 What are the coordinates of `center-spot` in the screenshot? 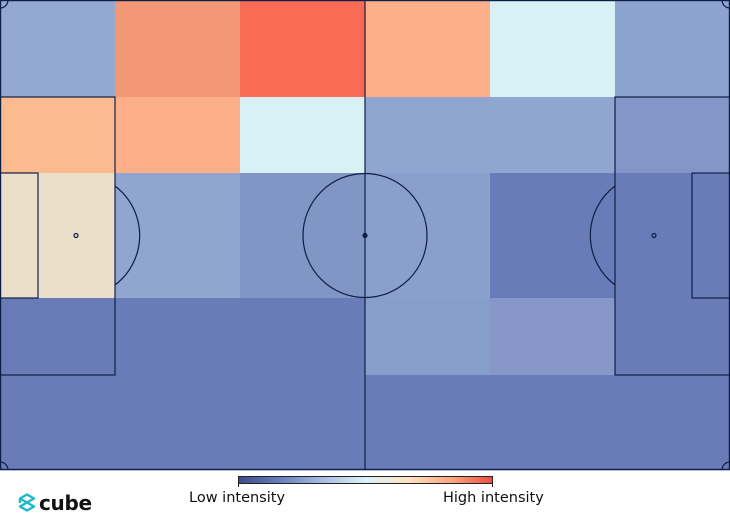 It's located at (365, 235).